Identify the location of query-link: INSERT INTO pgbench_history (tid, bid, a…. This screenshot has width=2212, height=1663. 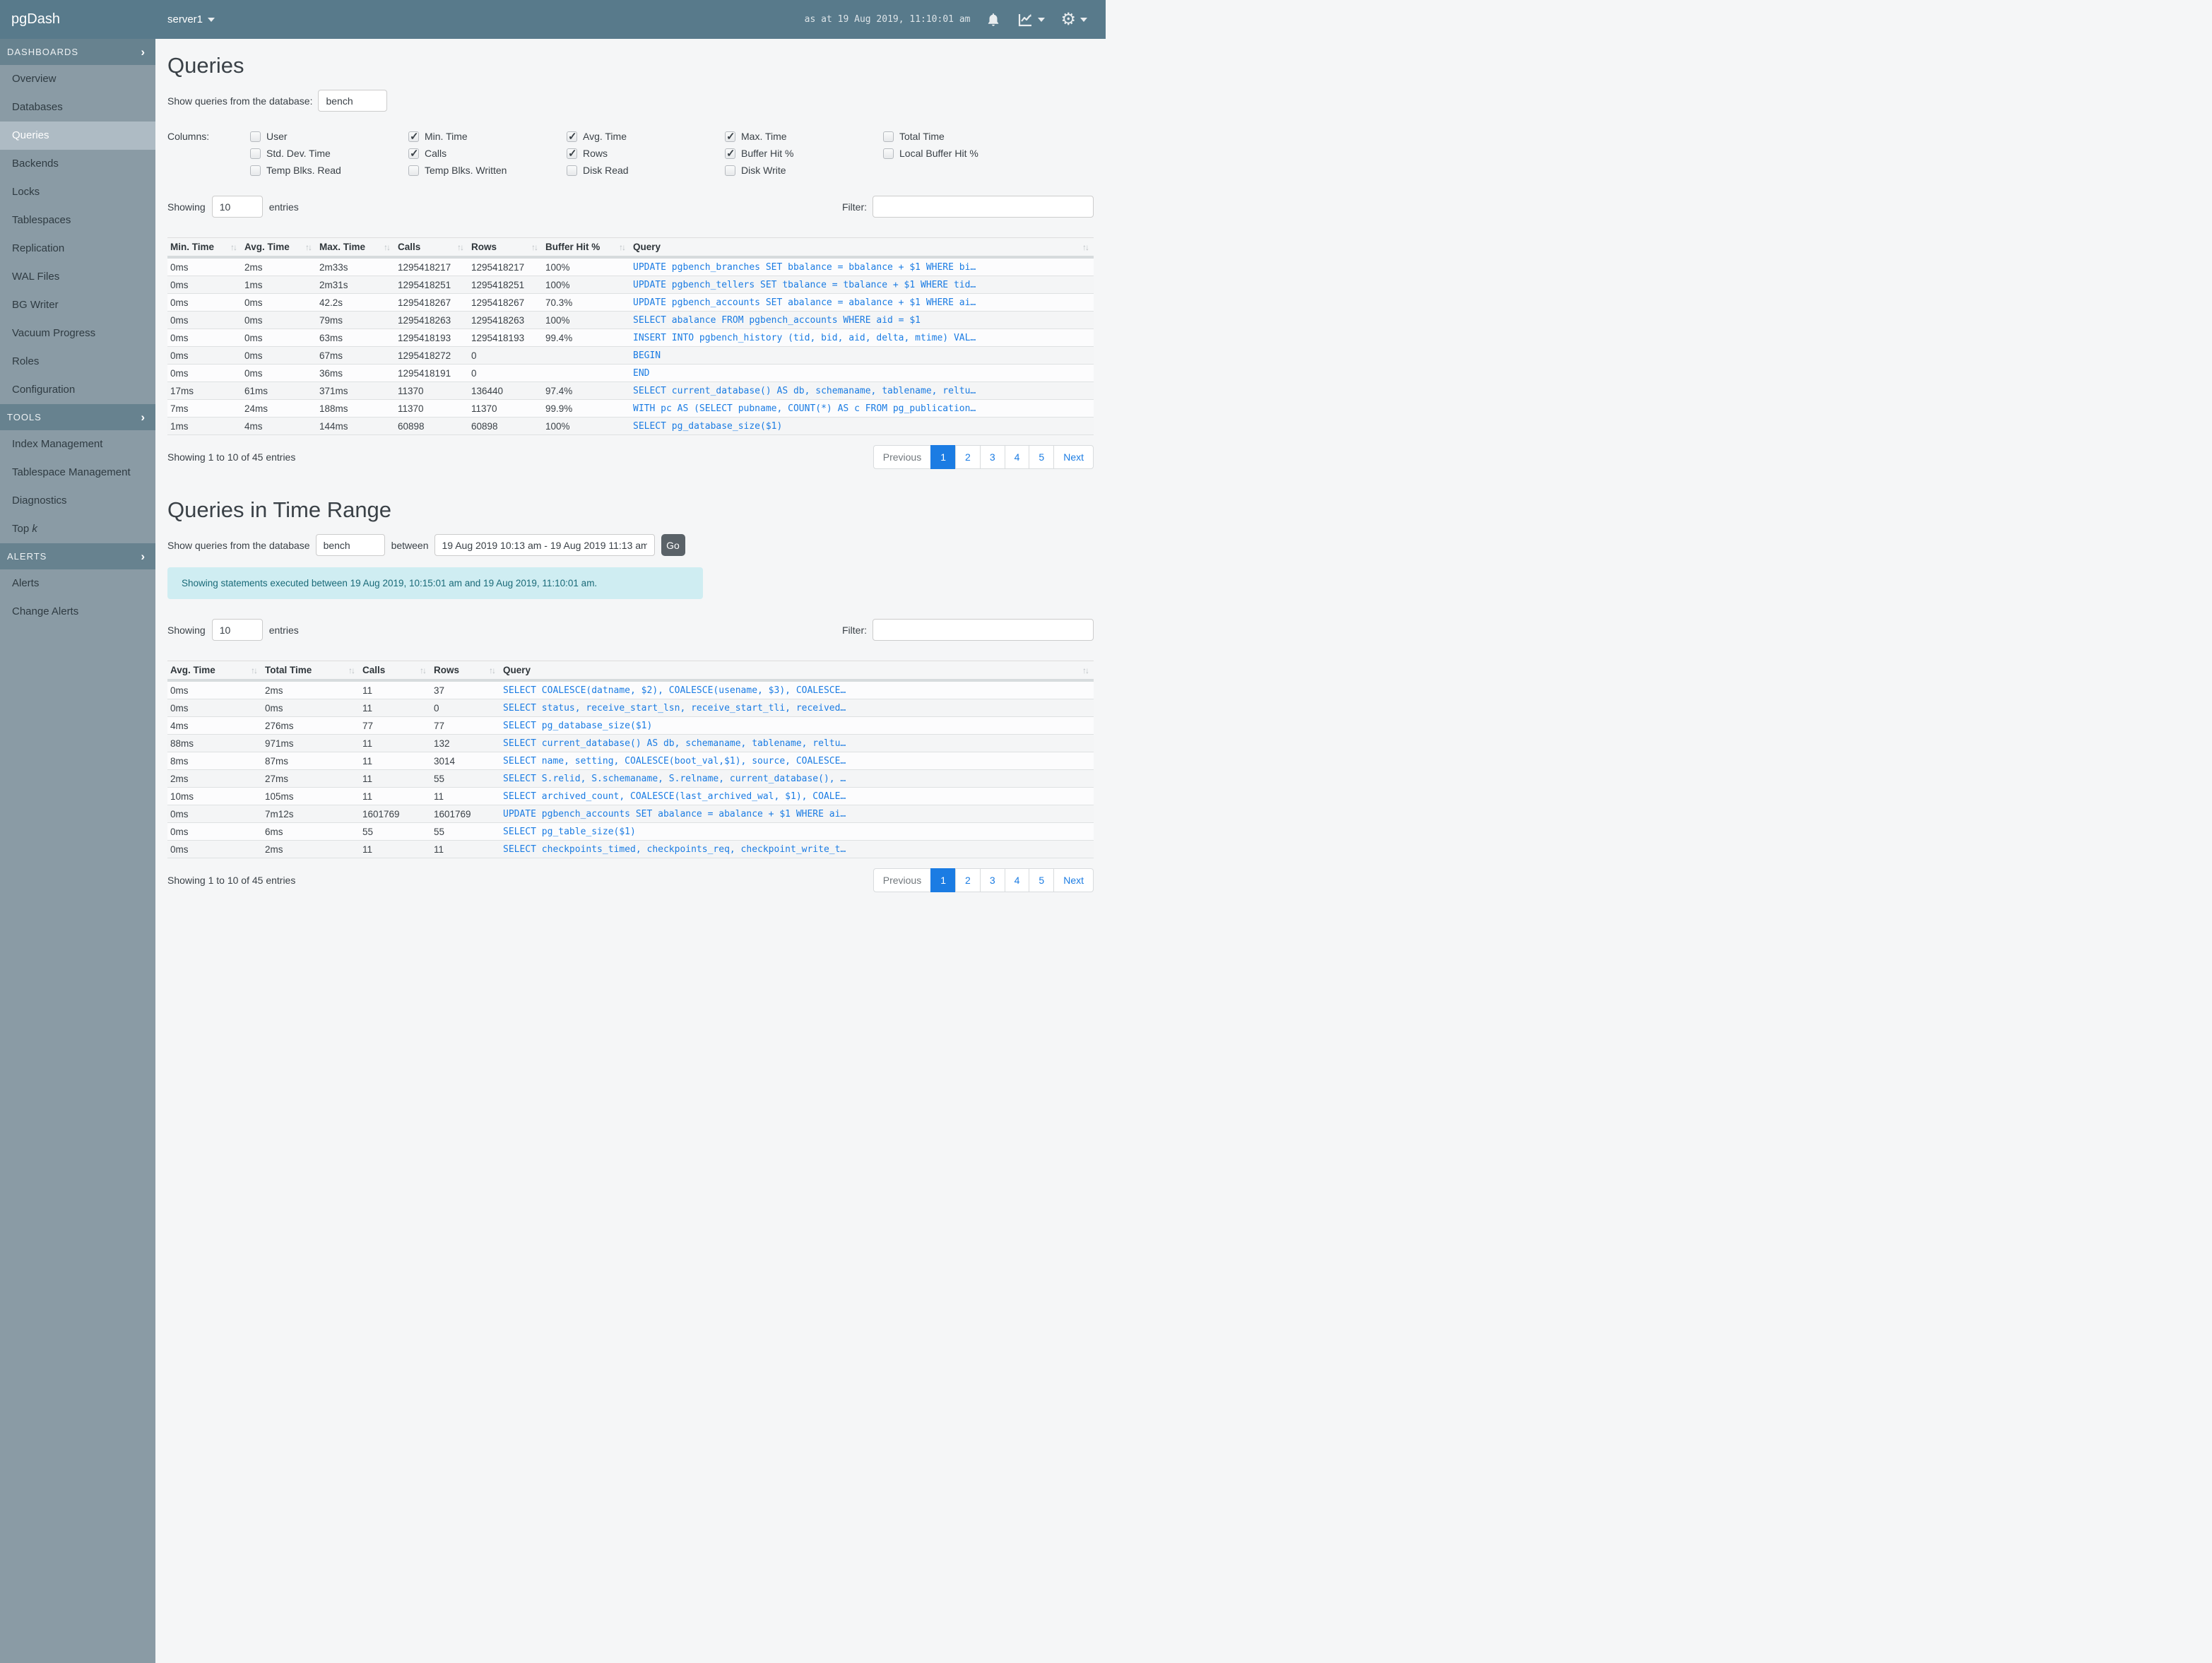
(804, 338).